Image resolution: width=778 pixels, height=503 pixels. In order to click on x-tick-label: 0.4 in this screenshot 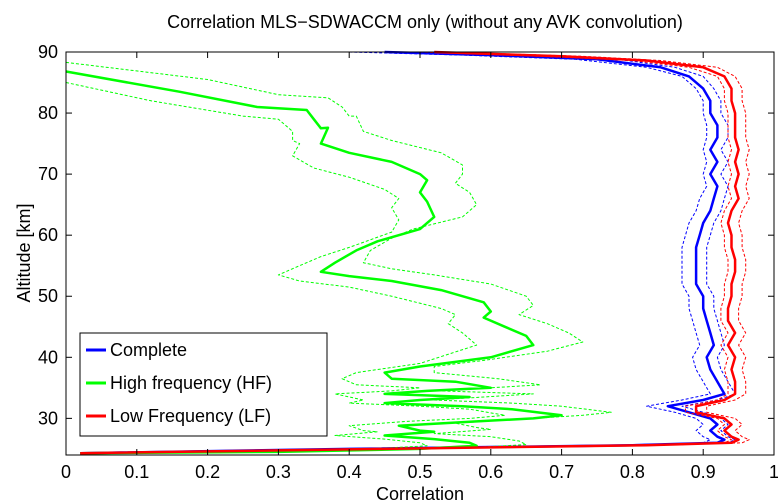, I will do `click(349, 472)`.